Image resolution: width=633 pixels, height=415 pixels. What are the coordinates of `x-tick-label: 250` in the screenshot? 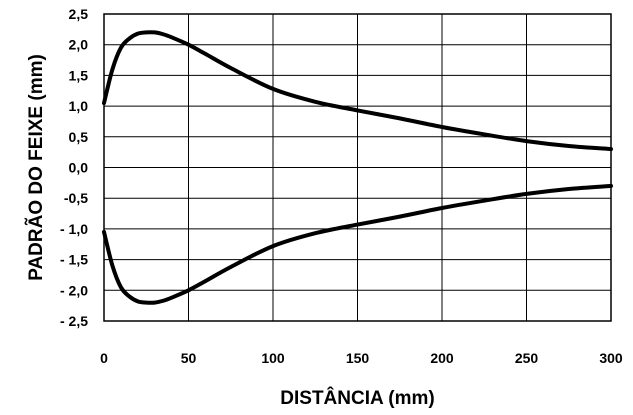 It's located at (527, 358).